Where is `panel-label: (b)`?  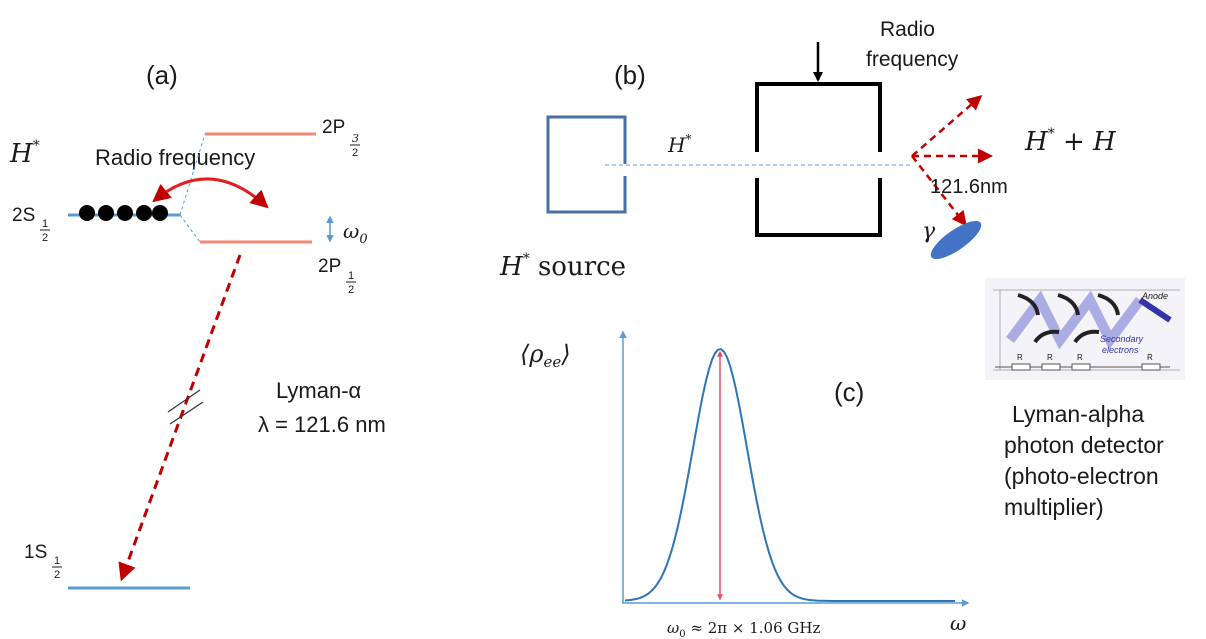 panel-label: (b) is located at coordinates (630, 75).